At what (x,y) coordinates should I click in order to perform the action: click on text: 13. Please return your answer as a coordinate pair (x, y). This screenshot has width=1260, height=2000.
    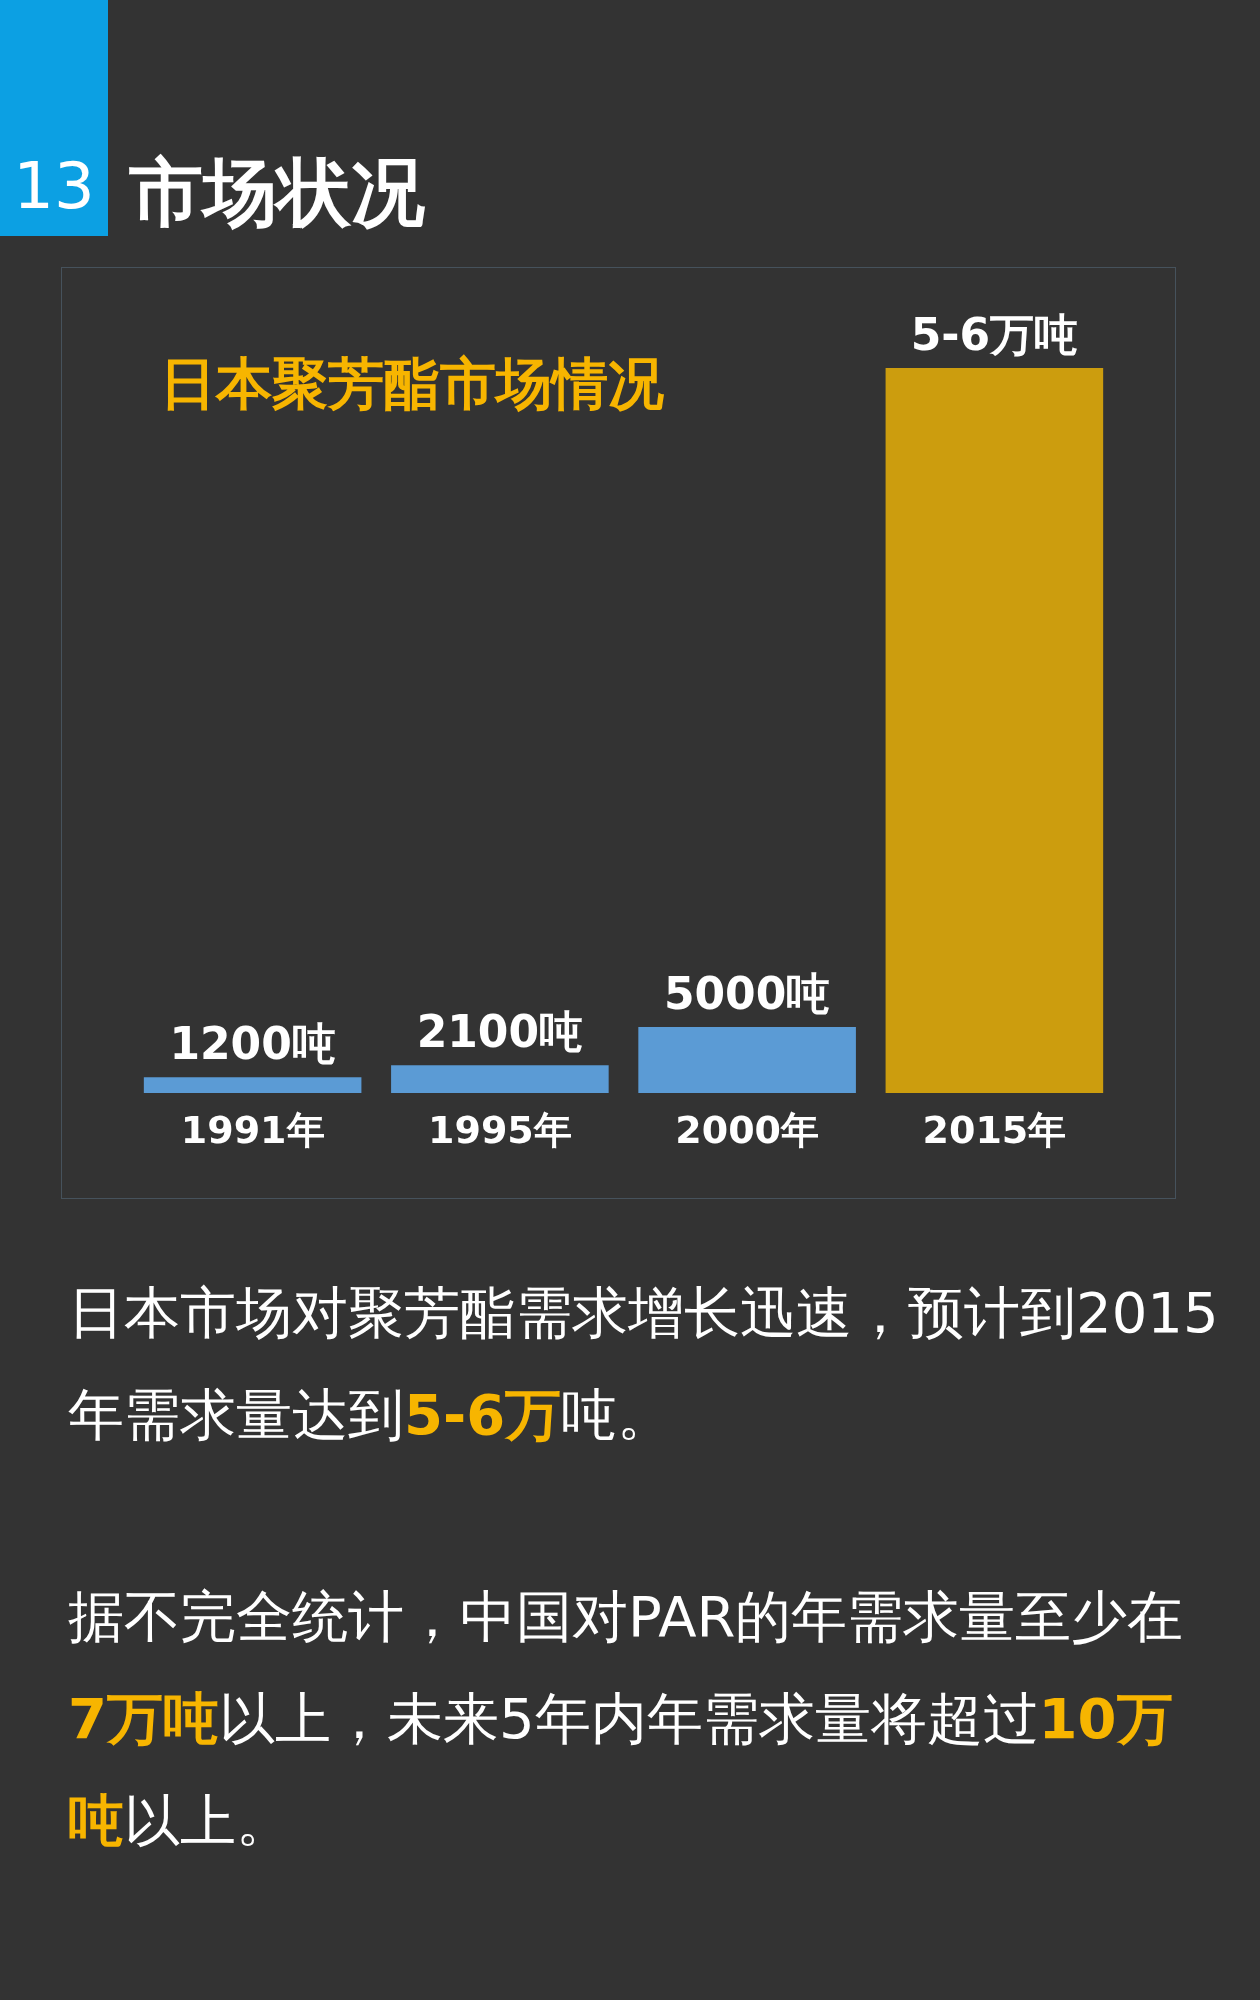
    Looking at the image, I should click on (54, 186).